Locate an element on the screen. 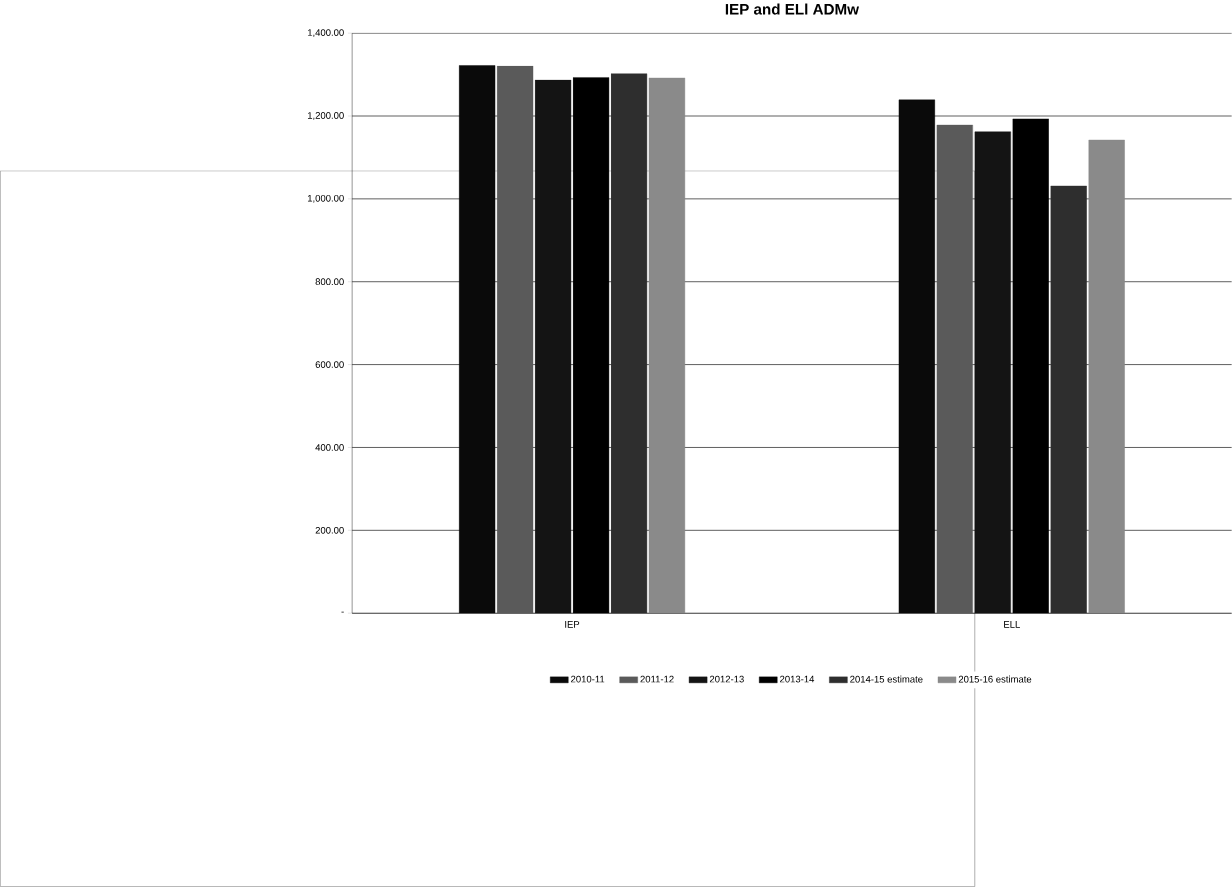 The image size is (1232, 887). y-tick-label: 600.00 is located at coordinates (329, 364).